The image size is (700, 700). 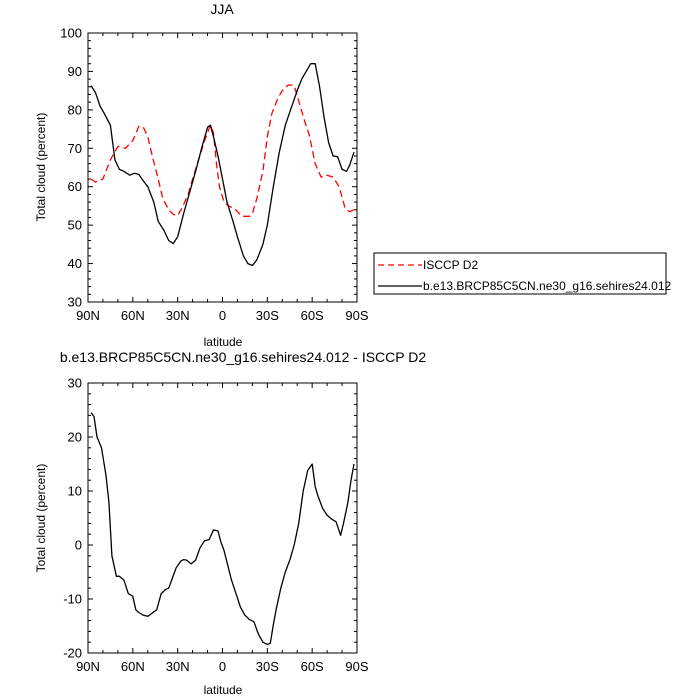 I want to click on bottom-chart-xtick-label: 30S, so click(x=267, y=666).